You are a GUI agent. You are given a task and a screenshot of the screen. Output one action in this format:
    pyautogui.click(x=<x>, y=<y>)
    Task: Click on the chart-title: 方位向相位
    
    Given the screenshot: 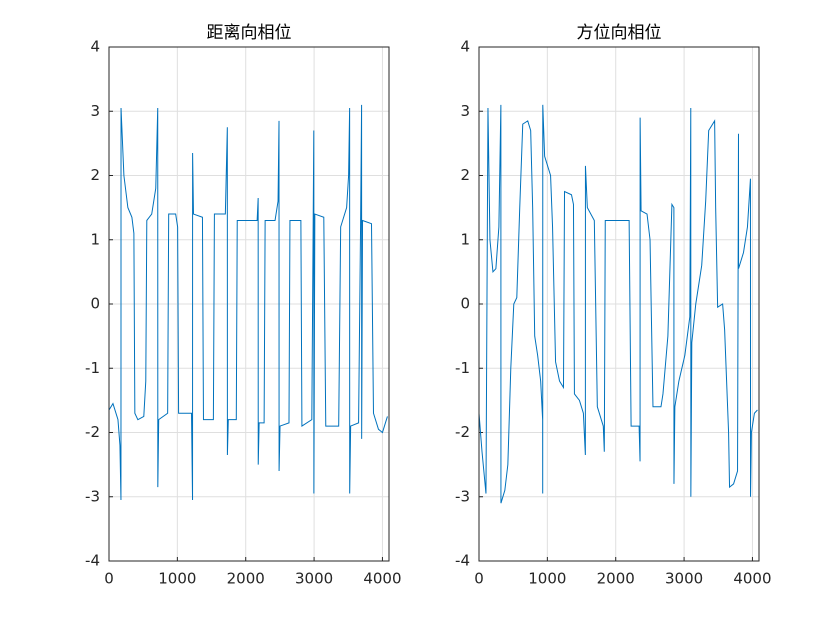 What is the action you would take?
    pyautogui.click(x=619, y=33)
    